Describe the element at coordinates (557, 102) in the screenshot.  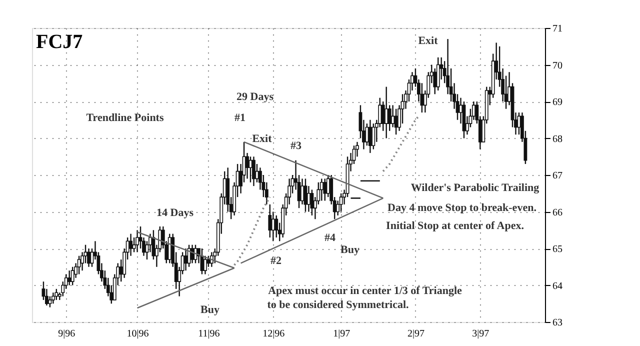
I see `y-tick-label: 69` at that location.